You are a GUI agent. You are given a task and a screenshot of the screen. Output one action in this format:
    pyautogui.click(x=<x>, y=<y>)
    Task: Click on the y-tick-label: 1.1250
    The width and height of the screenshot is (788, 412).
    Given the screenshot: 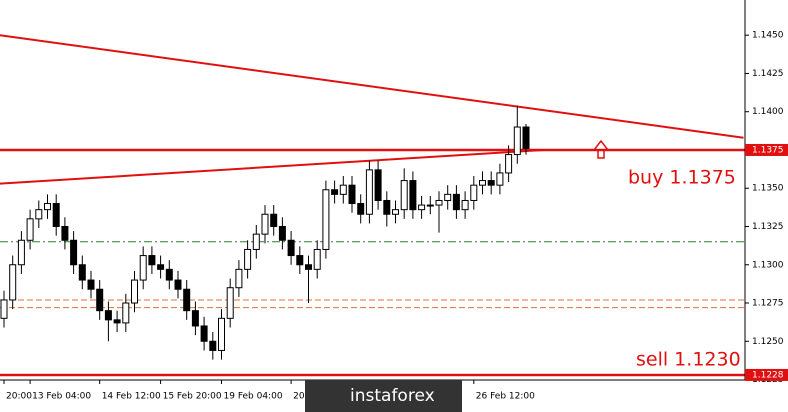 What is the action you would take?
    pyautogui.click(x=768, y=342)
    